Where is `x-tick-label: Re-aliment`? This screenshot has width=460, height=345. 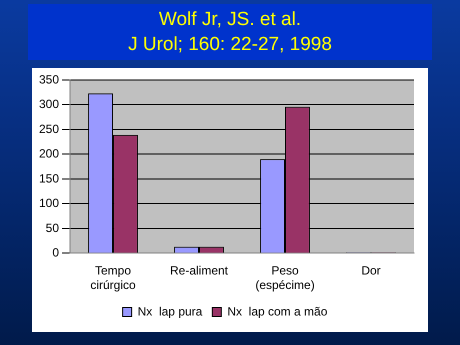
x-tick-label: Re-aliment is located at coordinates (199, 271).